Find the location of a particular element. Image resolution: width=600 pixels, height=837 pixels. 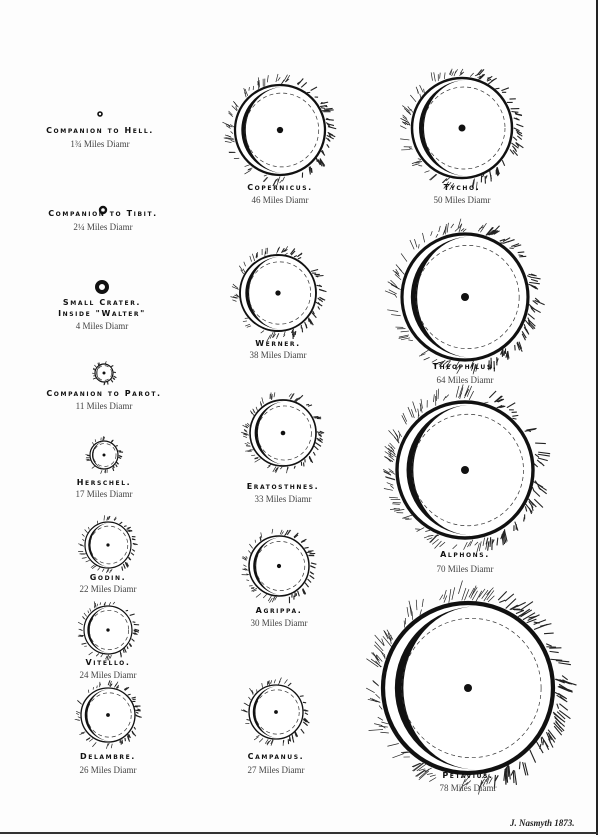

crater-name: Companion to Hell. is located at coordinates (100, 130).